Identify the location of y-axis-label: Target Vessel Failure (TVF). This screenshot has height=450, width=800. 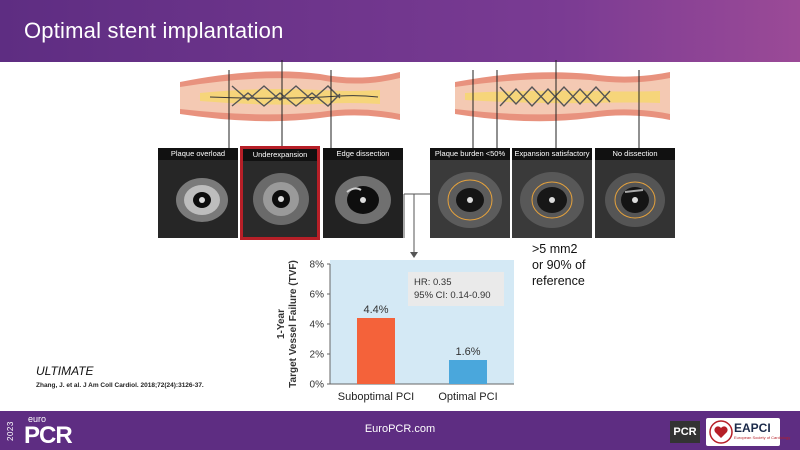
(293, 324).